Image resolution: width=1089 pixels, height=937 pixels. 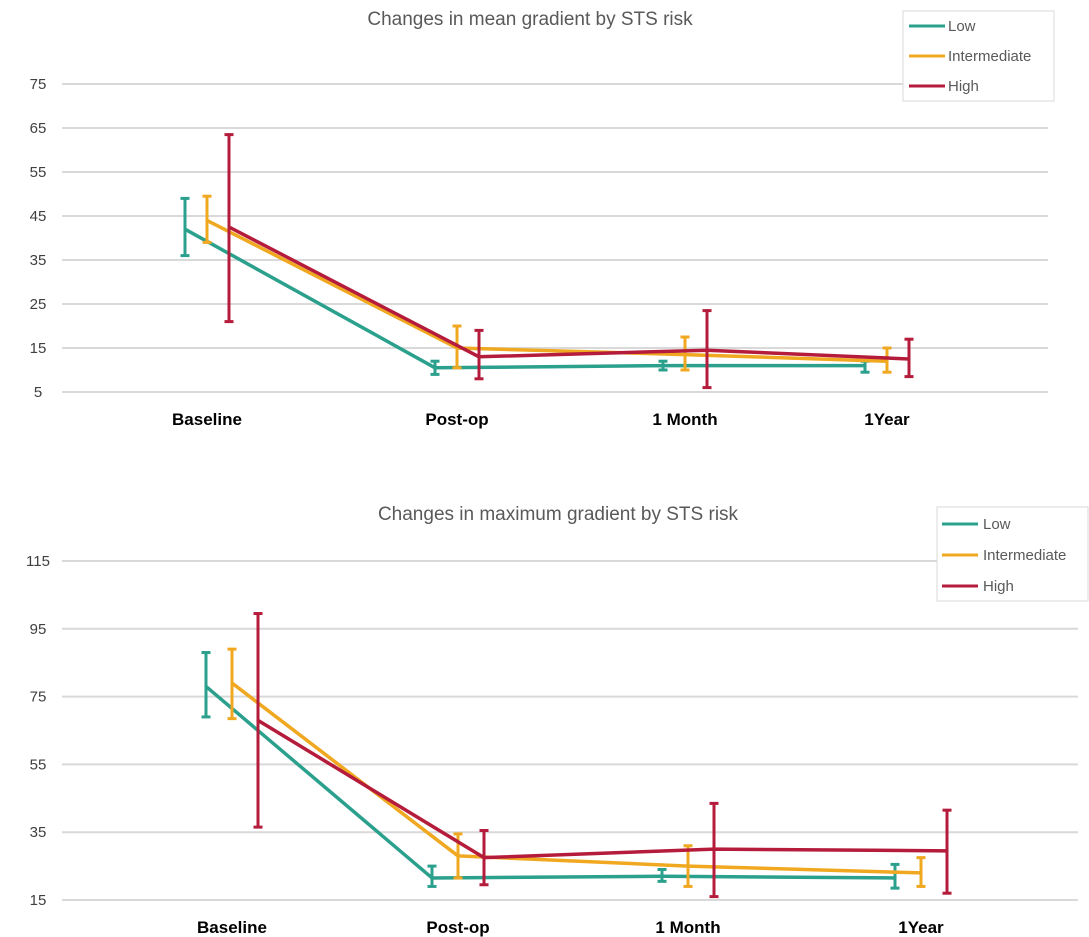 I want to click on y-tick-label: 5, so click(x=38, y=392).